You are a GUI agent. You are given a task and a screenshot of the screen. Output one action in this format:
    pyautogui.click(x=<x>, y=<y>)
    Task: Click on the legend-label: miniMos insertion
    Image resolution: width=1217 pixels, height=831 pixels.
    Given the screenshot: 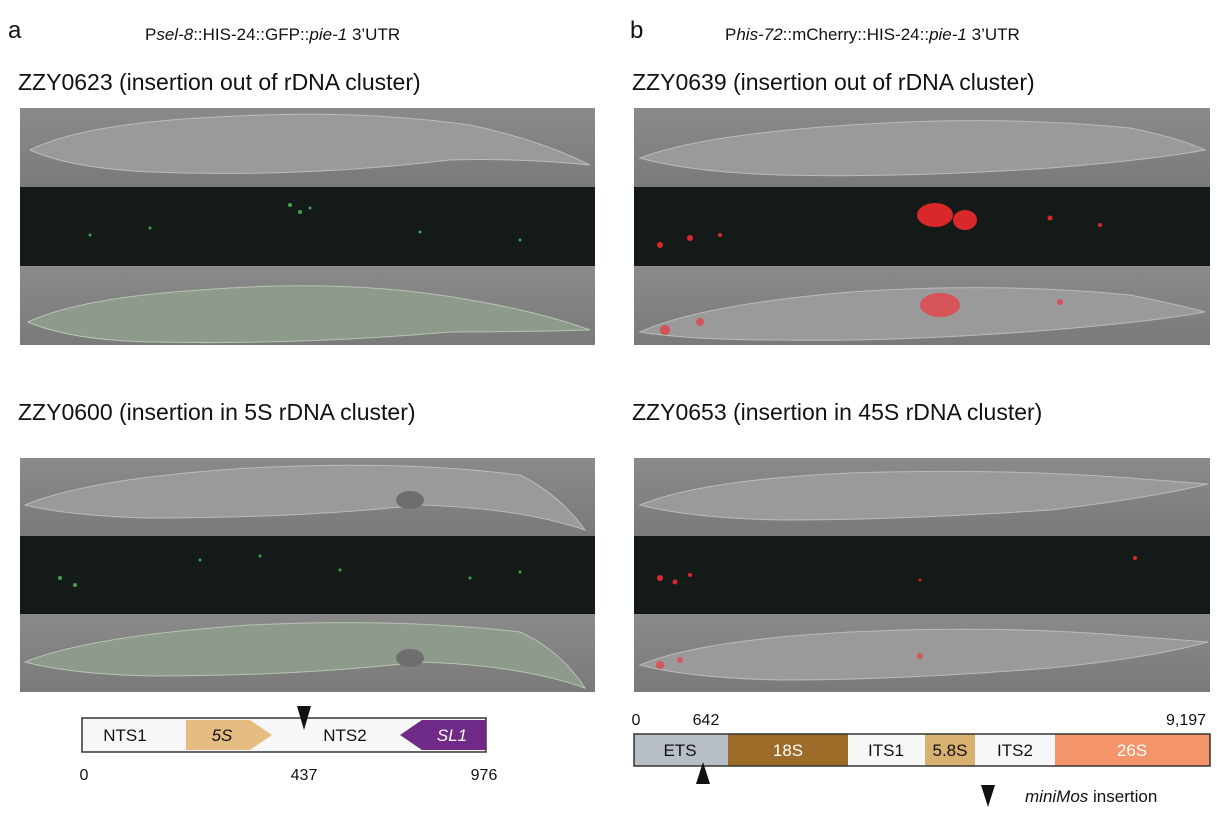 What is the action you would take?
    pyautogui.click(x=1091, y=796)
    